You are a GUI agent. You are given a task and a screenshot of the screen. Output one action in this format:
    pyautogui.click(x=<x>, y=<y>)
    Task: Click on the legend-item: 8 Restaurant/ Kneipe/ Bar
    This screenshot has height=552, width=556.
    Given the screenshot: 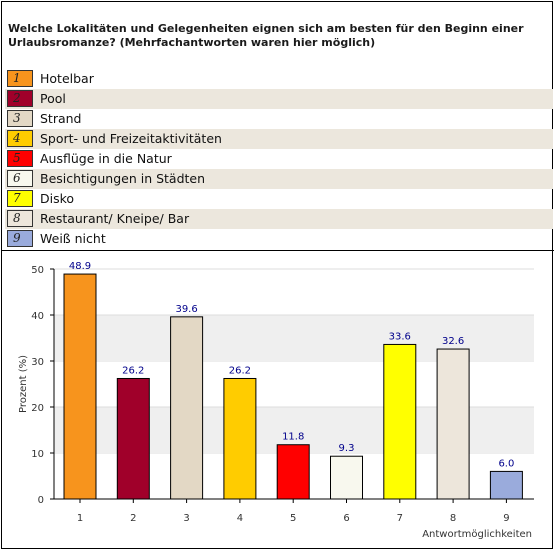 What is the action you would take?
    pyautogui.click(x=279, y=219)
    